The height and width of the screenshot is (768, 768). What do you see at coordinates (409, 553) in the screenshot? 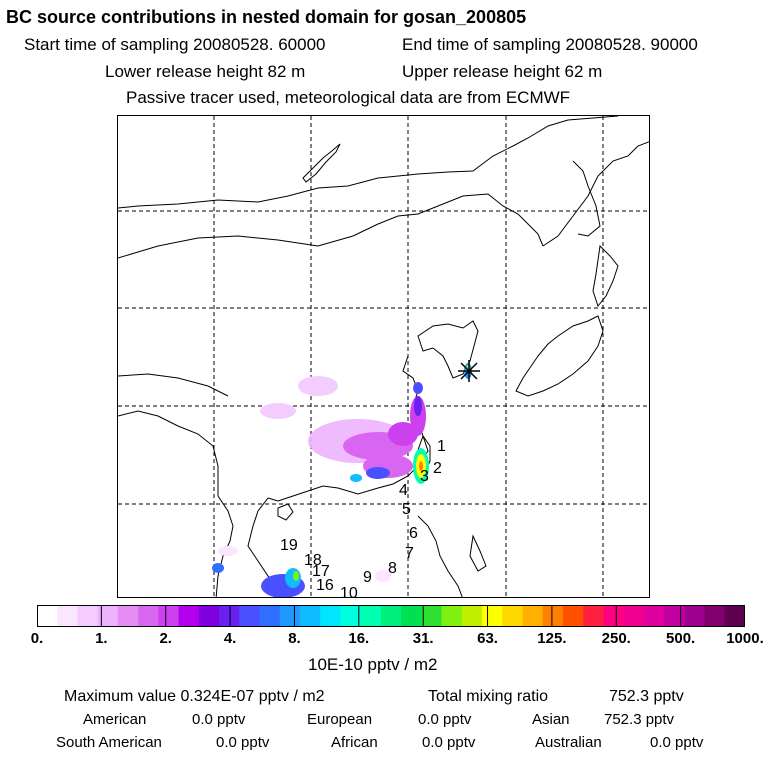
I see `point-label-7: 7` at bounding box center [409, 553].